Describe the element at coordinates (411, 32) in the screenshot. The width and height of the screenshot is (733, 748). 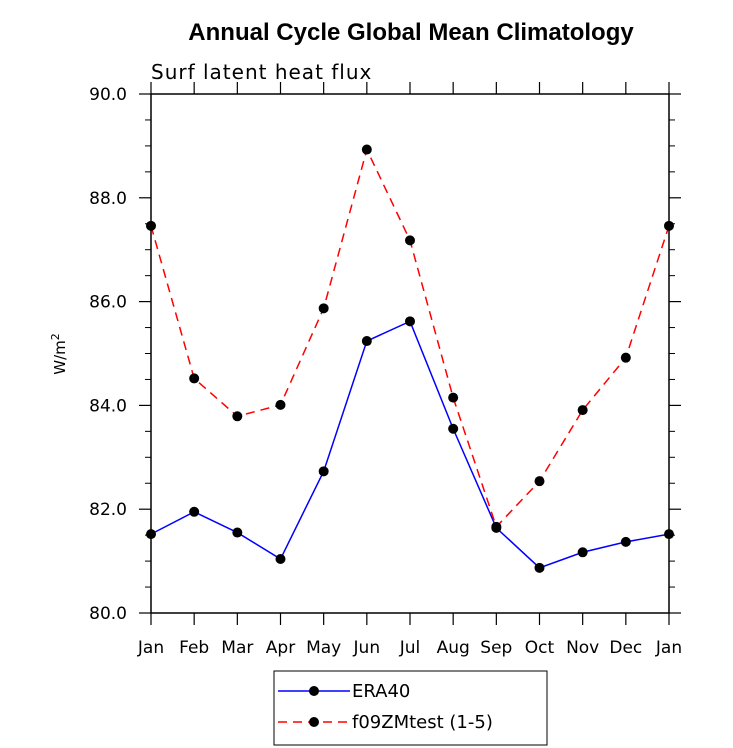
I see `chart-title: Annual Cycle Global Mean Climatology` at that location.